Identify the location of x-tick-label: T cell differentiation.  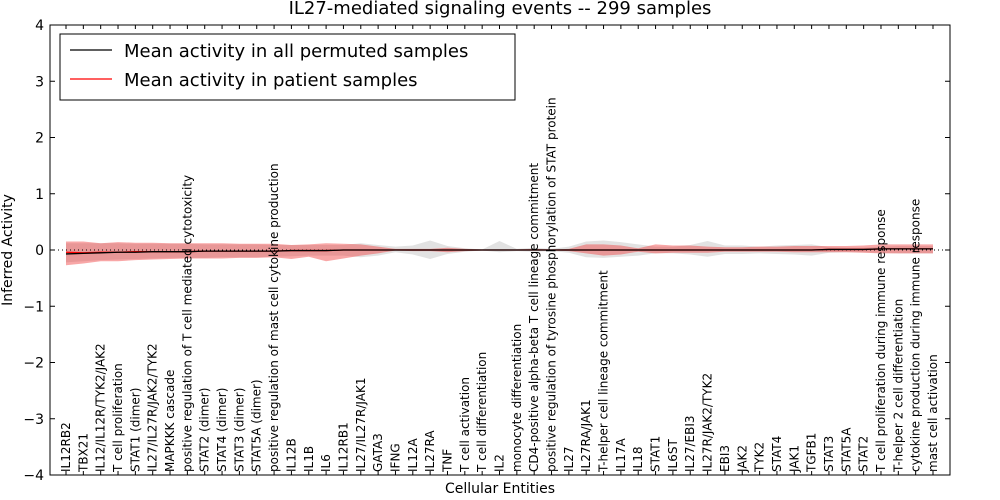
(482, 412).